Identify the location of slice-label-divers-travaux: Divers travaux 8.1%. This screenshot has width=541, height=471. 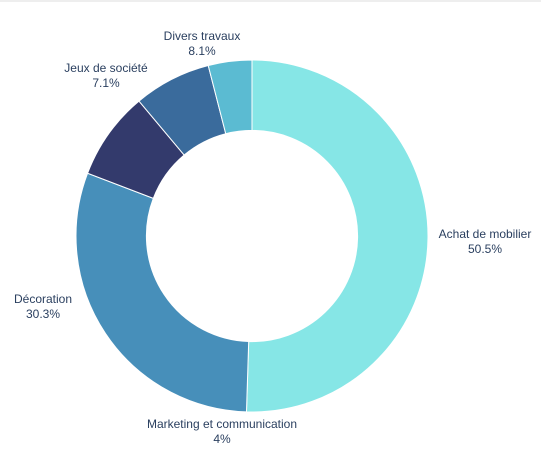
(202, 43).